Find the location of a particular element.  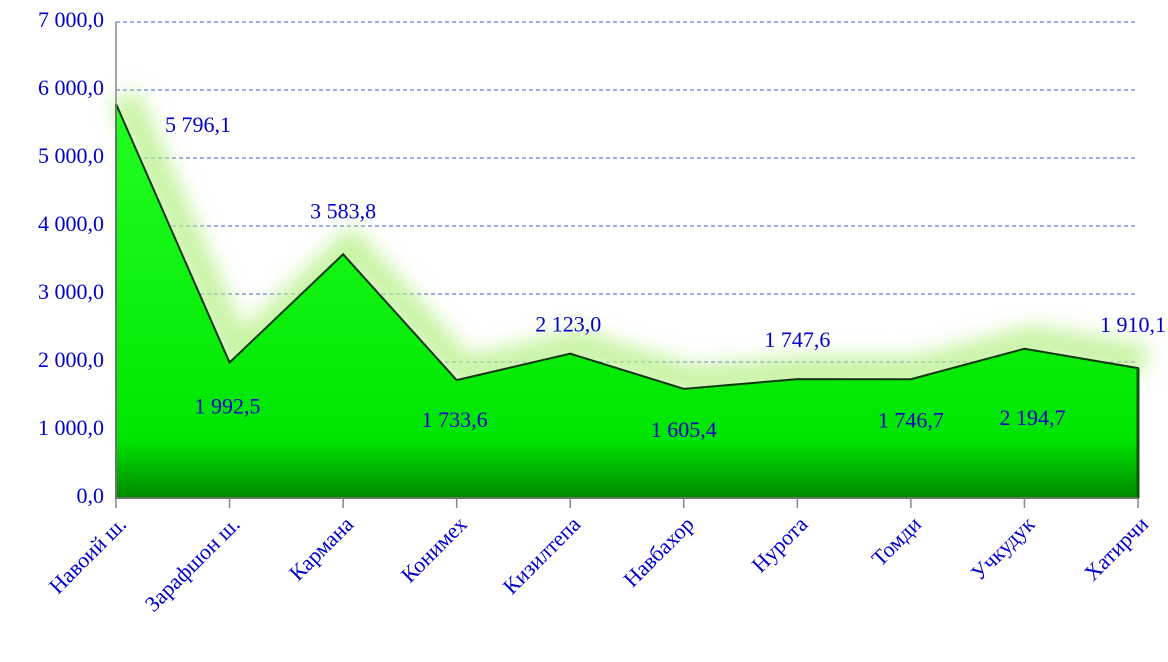

x-tick-label: Томди is located at coordinates (896, 541).